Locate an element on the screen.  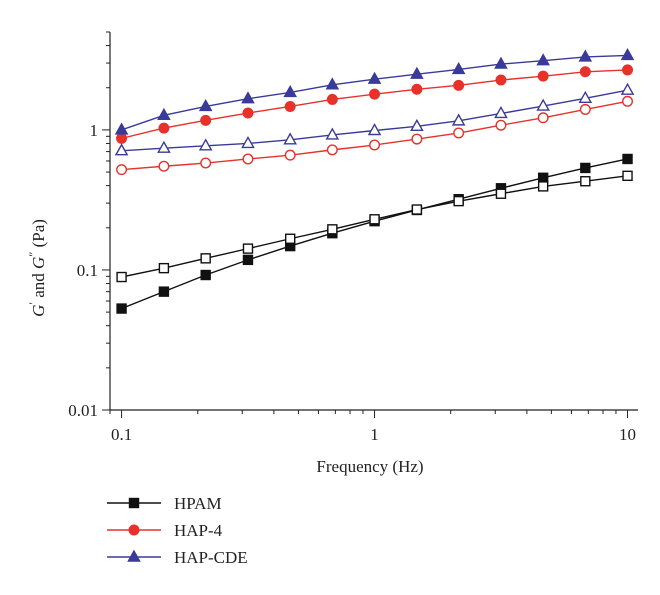
legend-label: HPAM is located at coordinates (198, 503).